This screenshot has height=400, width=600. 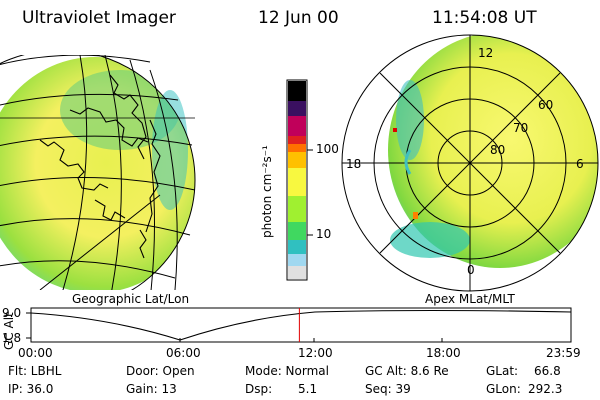 I want to click on glon-value: 292.3, so click(x=545, y=389).